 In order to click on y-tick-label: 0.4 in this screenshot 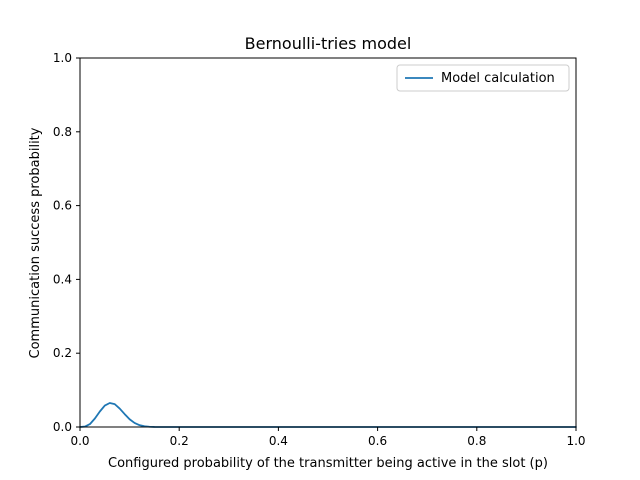, I will do `click(62, 279)`.